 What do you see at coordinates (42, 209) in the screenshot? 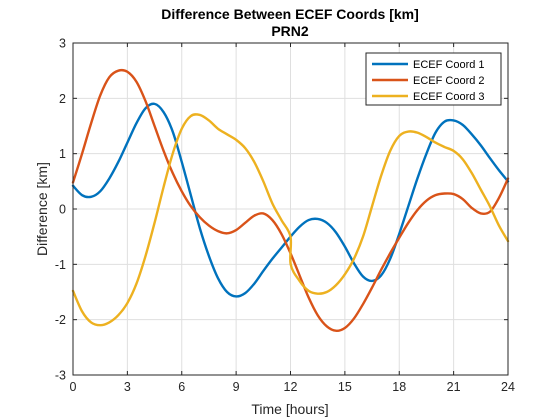
I see `y-axis-label: Difference [km]` at bounding box center [42, 209].